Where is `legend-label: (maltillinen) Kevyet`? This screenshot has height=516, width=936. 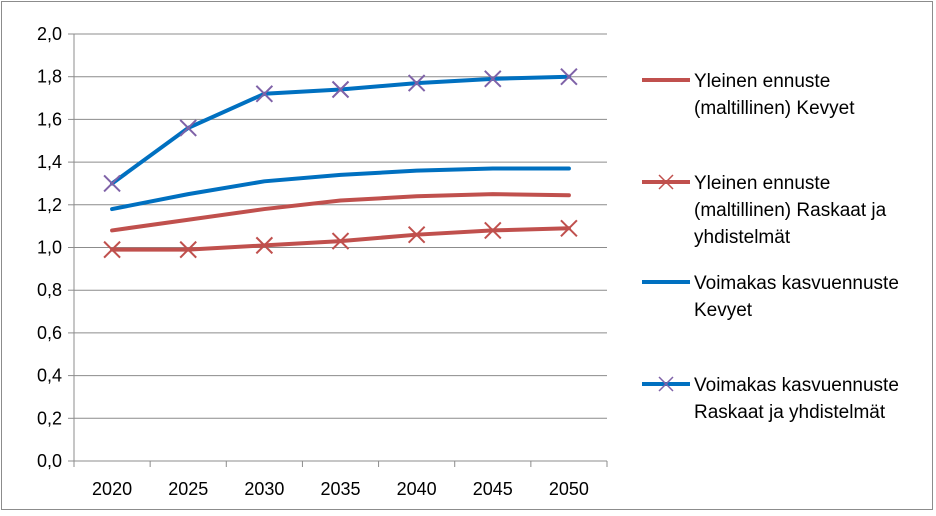
legend-label: (maltillinen) Kevyet is located at coordinates (774, 108).